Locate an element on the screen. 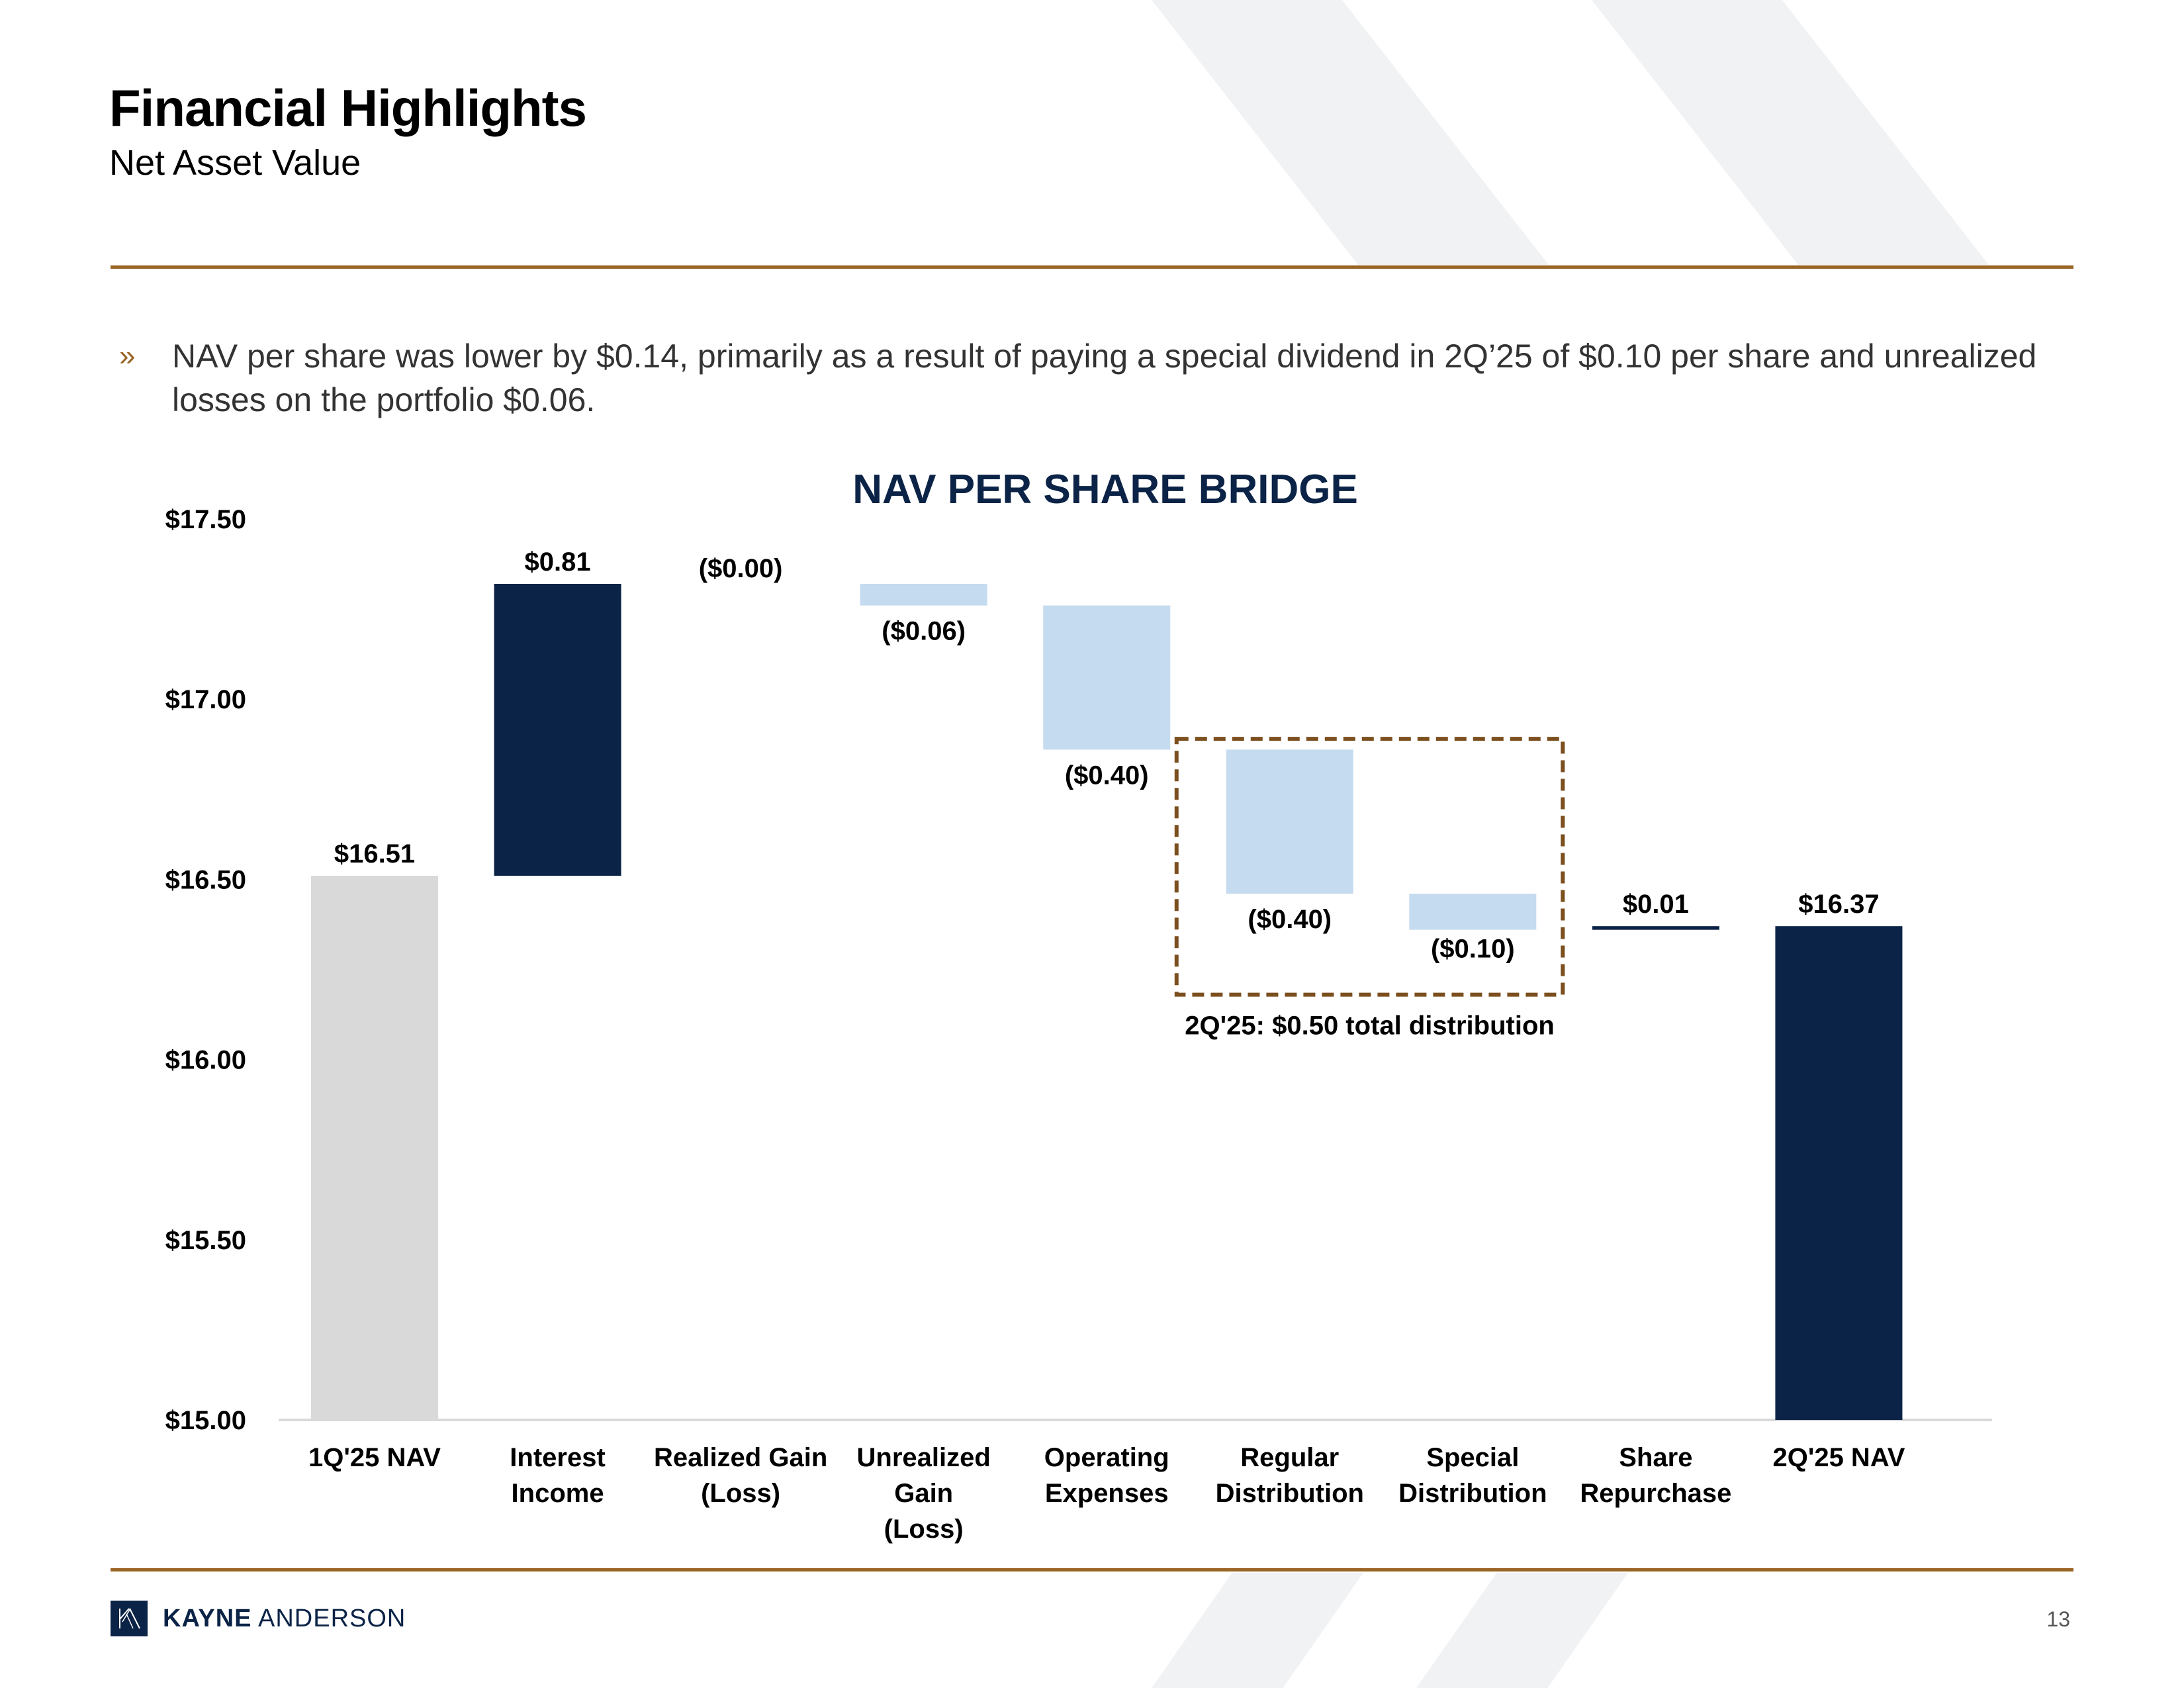 This screenshot has width=2184, height=1688. x-tick-label: Regular is located at coordinates (1289, 1457).